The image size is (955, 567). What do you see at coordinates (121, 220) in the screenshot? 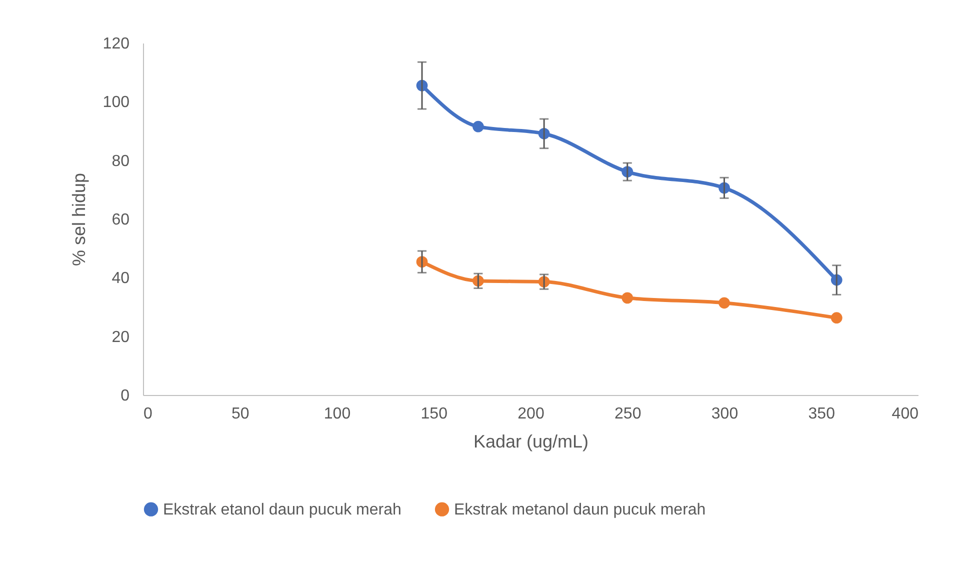
I see `y-tick-label: 60` at bounding box center [121, 220].